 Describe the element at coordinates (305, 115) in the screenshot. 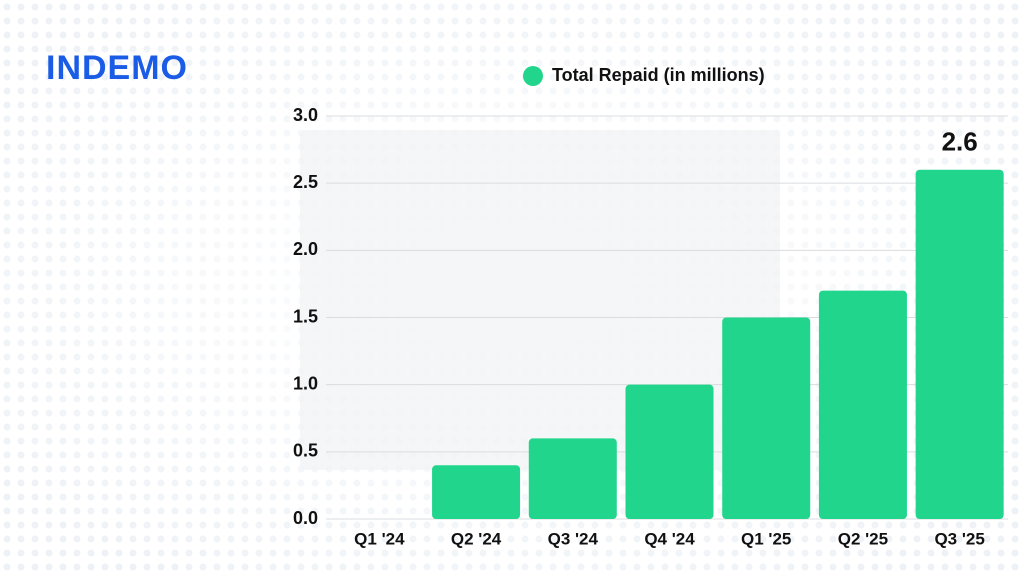

I see `y-tick-label: 3.0` at that location.